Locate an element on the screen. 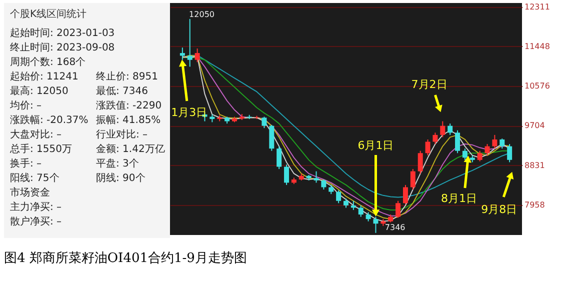 Image resolution: width=565 pixels, height=286 pixels. annotation: 1月3日 is located at coordinates (189, 112).